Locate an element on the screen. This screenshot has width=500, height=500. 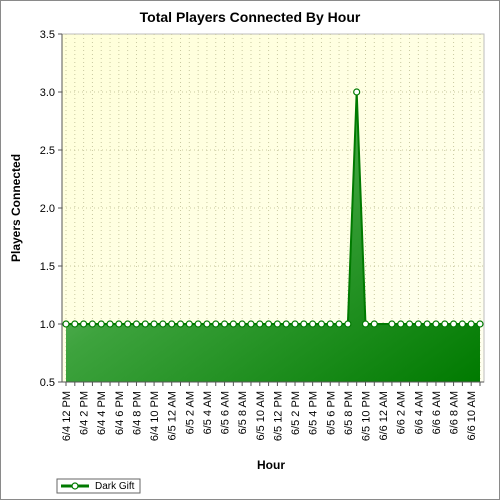
x-tick-label: 6/5 6 AM is located at coordinates (226, 412).